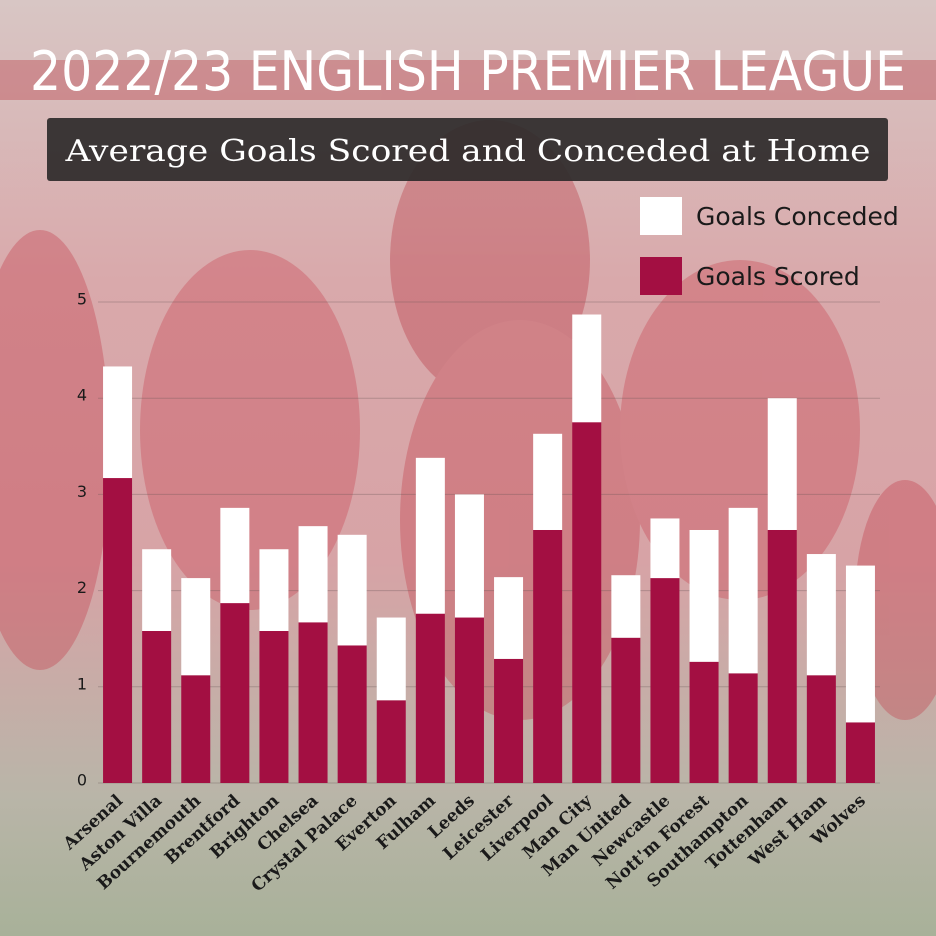 The image size is (936, 936). I want to click on chart-title: 2022/23 ENGLISH PREMIER LEAGUE, so click(468, 71).